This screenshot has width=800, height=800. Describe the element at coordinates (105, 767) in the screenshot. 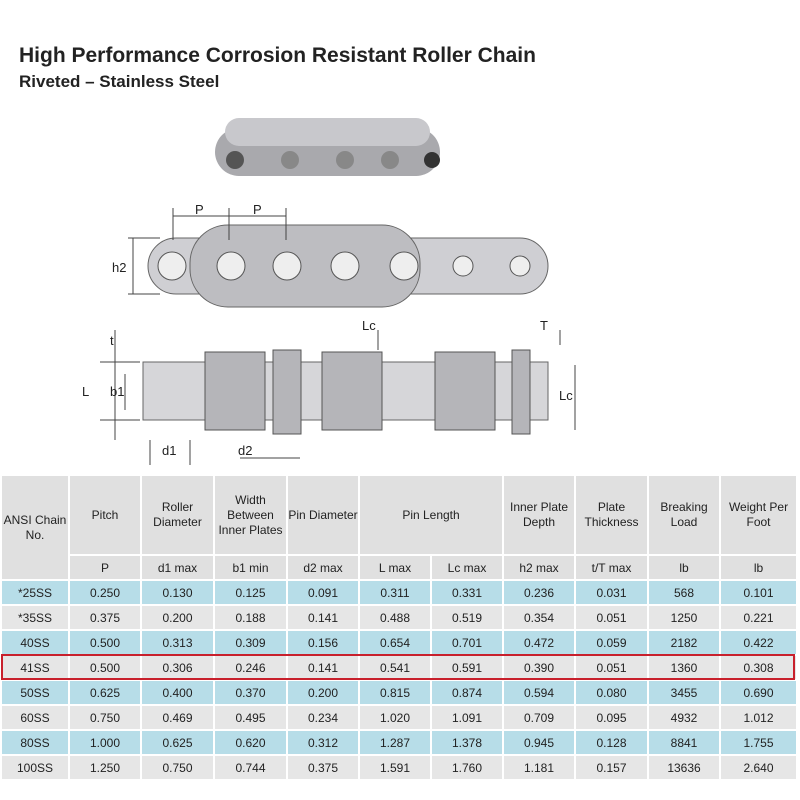

I see `table-cell: 1.250` at that location.